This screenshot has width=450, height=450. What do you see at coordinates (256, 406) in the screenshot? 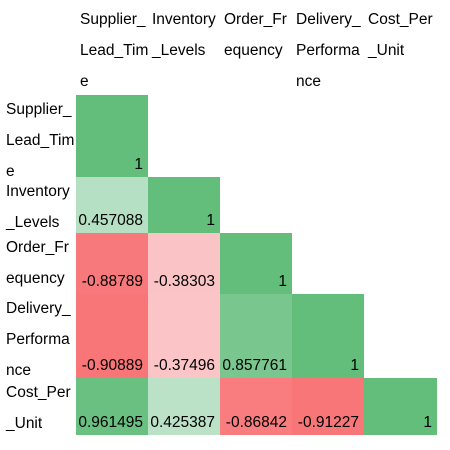
I see `cell-r5-c3` at bounding box center [256, 406].